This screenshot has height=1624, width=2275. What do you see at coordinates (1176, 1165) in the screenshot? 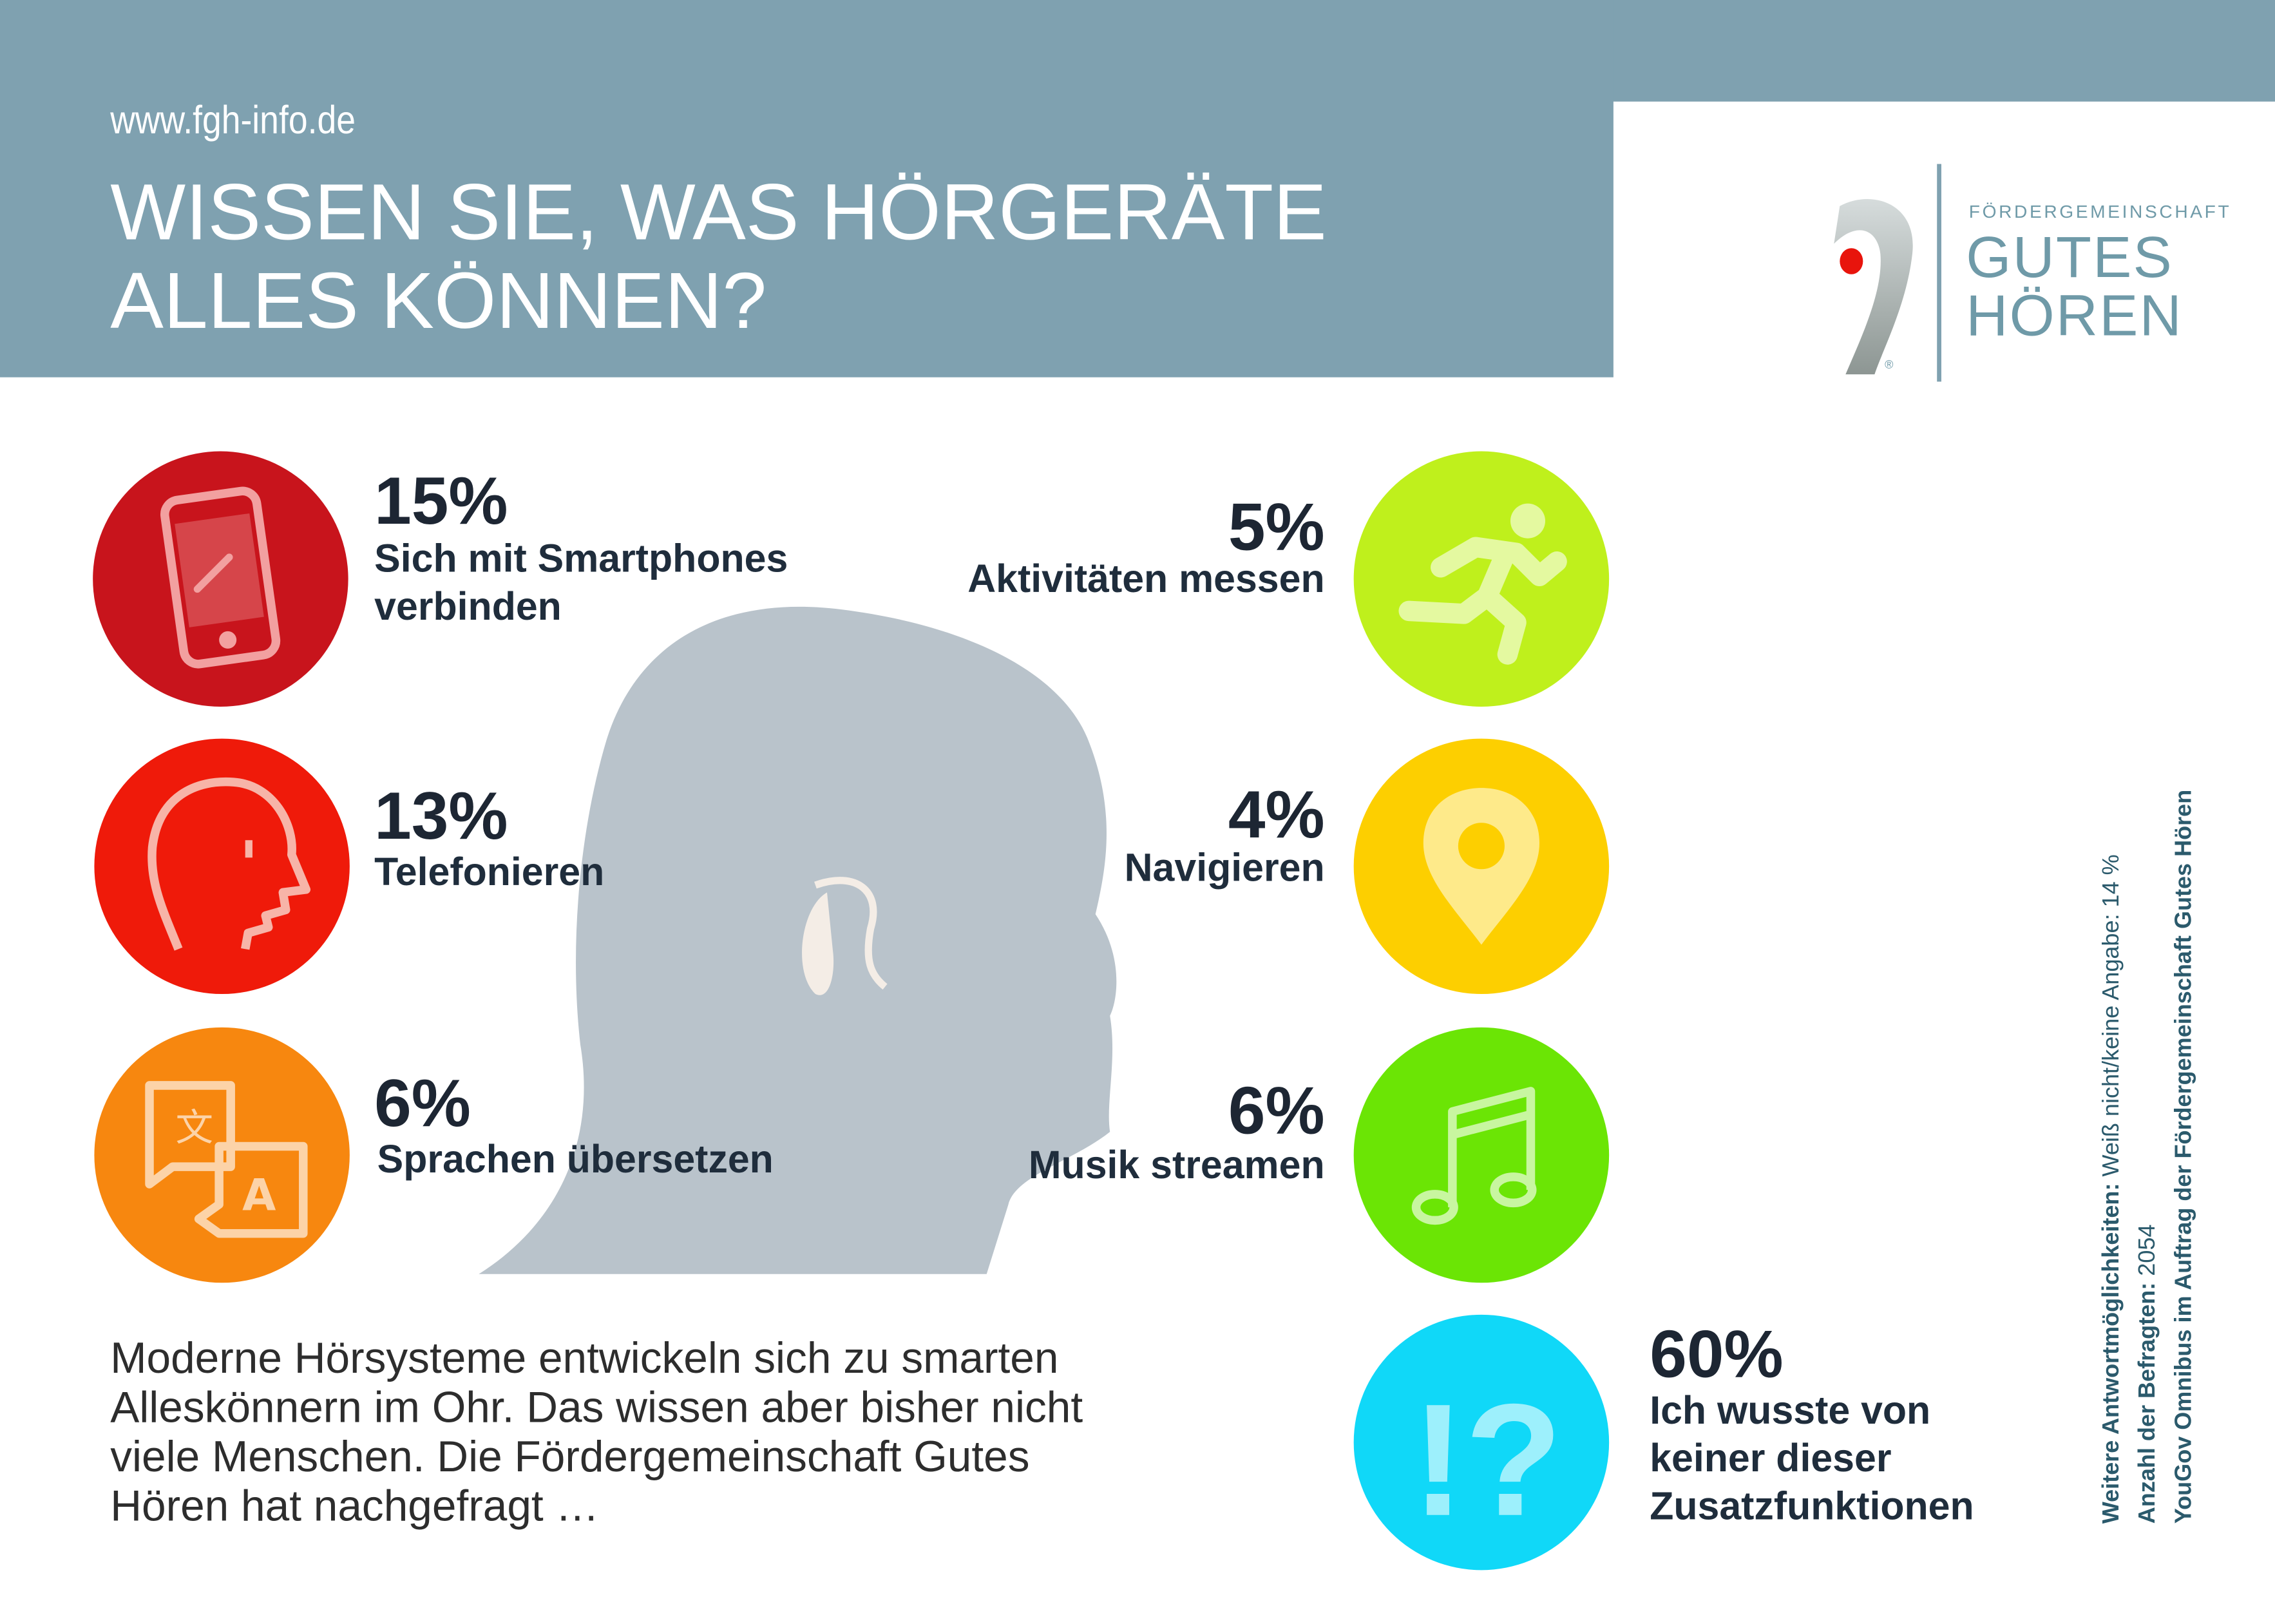
I see `label-music: Musik streamen` at bounding box center [1176, 1165].